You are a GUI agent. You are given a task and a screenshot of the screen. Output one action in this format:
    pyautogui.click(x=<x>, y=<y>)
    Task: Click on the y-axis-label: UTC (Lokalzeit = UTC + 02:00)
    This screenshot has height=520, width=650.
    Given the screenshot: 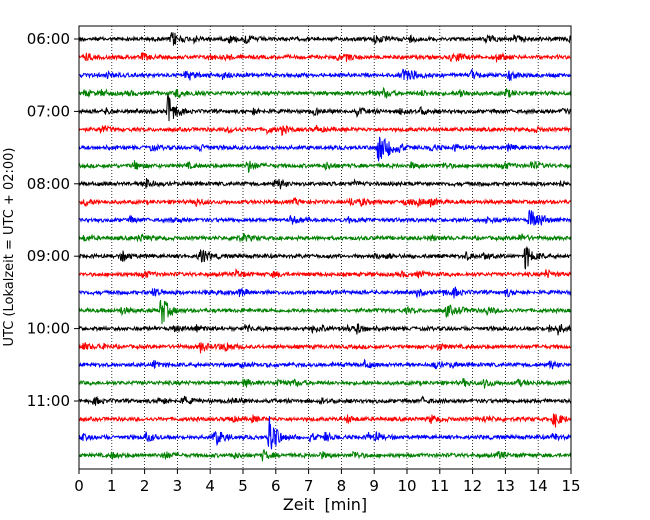 What is the action you would take?
    pyautogui.click(x=9, y=247)
    